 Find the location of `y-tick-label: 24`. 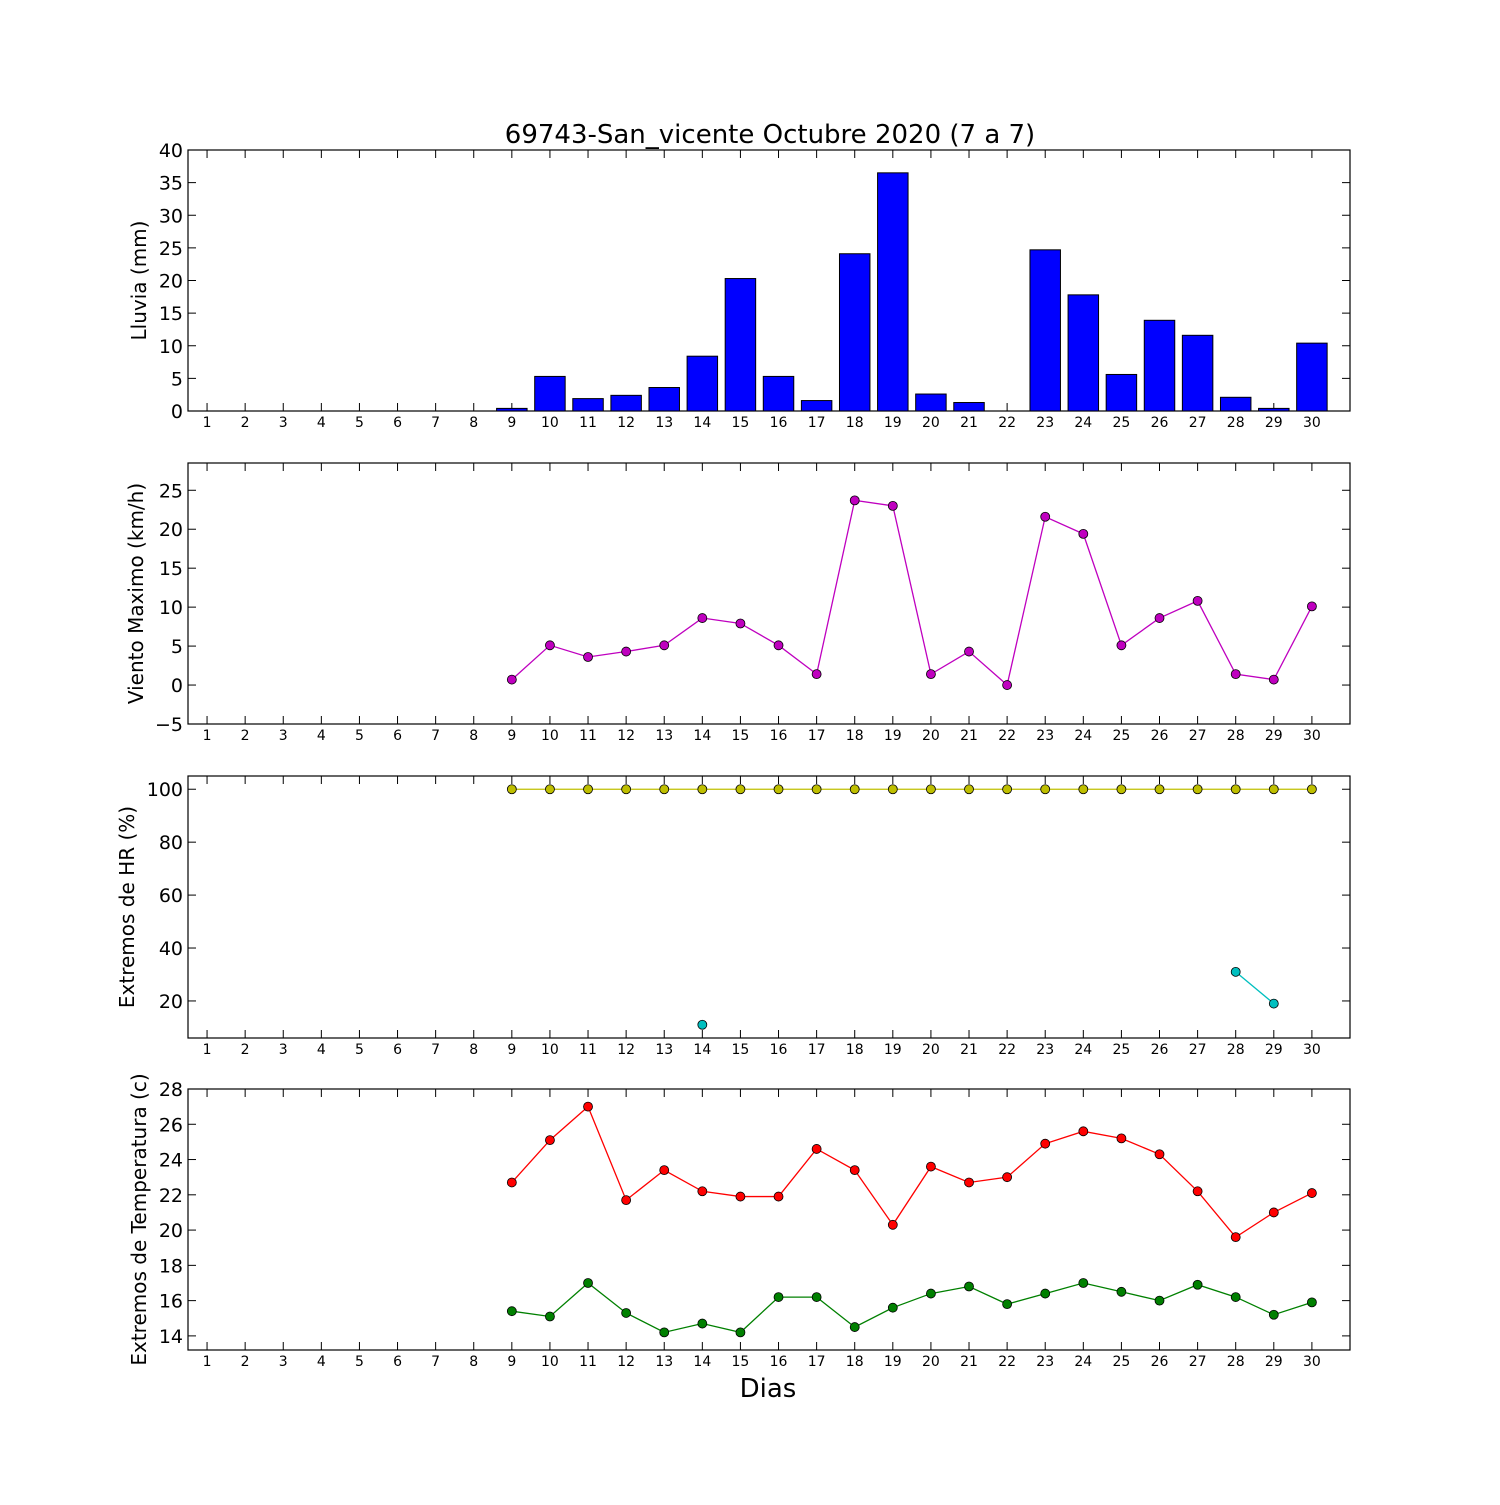

y-tick-label: 24 is located at coordinates (171, 1161).